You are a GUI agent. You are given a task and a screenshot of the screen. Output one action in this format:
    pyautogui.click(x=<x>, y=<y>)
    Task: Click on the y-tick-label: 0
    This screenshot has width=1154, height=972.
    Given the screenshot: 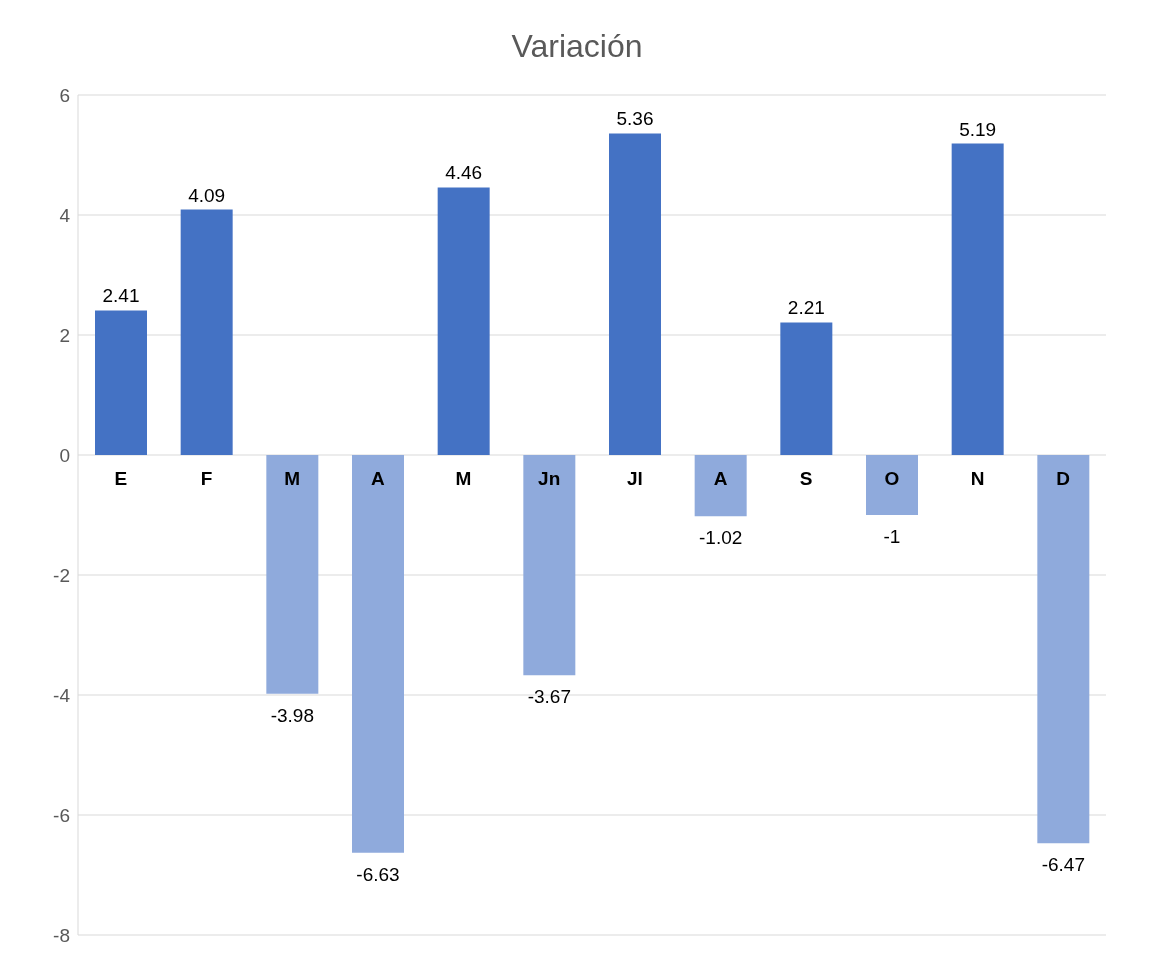 What is the action you would take?
    pyautogui.click(x=64, y=455)
    